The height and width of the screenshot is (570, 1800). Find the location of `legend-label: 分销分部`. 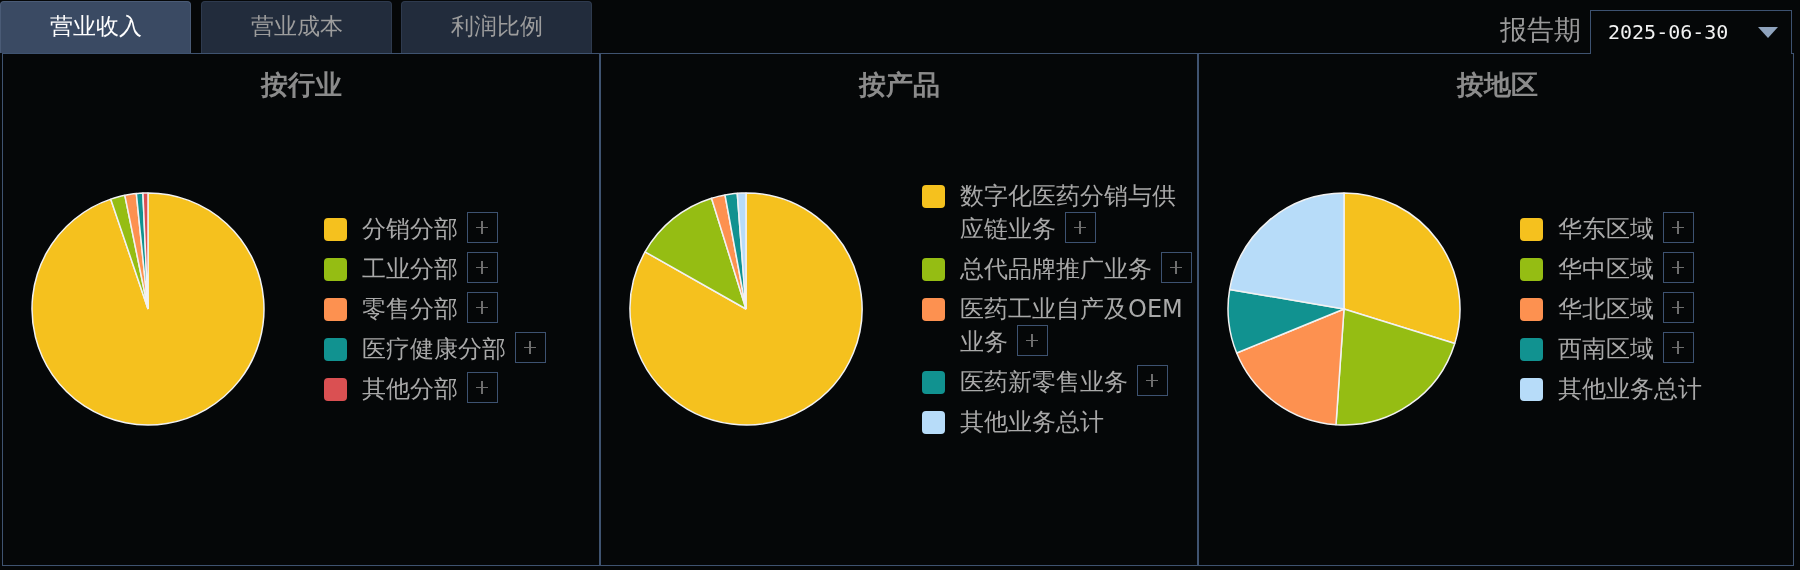

legend-label: 分销分部 is located at coordinates (410, 228).